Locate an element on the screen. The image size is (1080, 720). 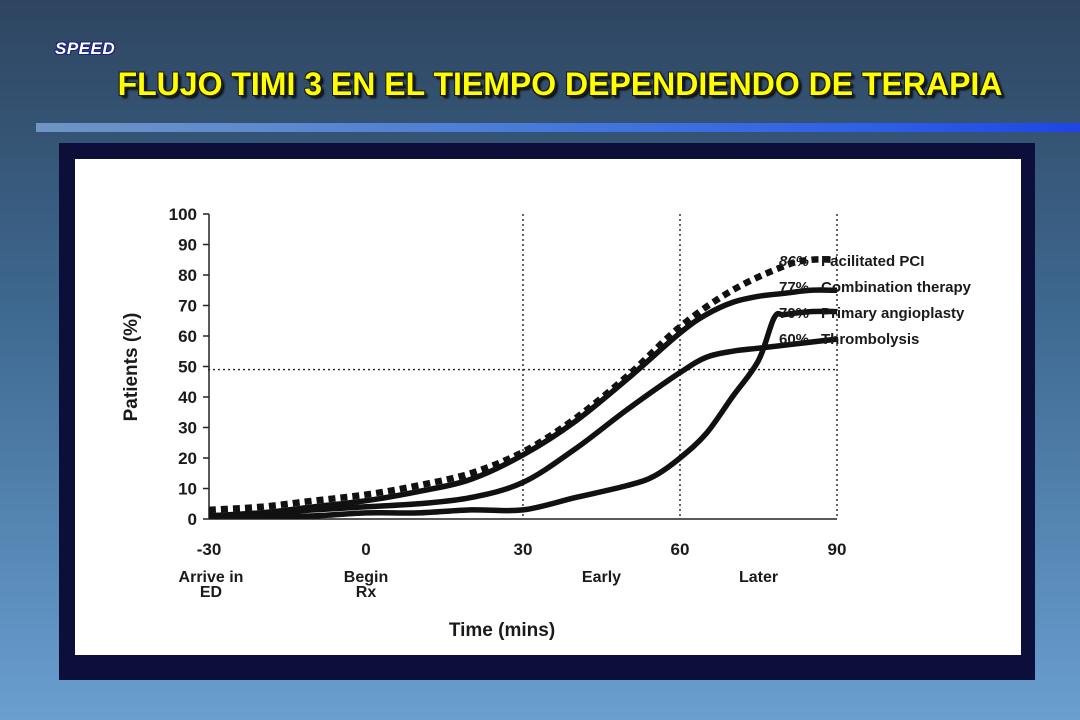
y-tick-label: 80 is located at coordinates (187, 275).